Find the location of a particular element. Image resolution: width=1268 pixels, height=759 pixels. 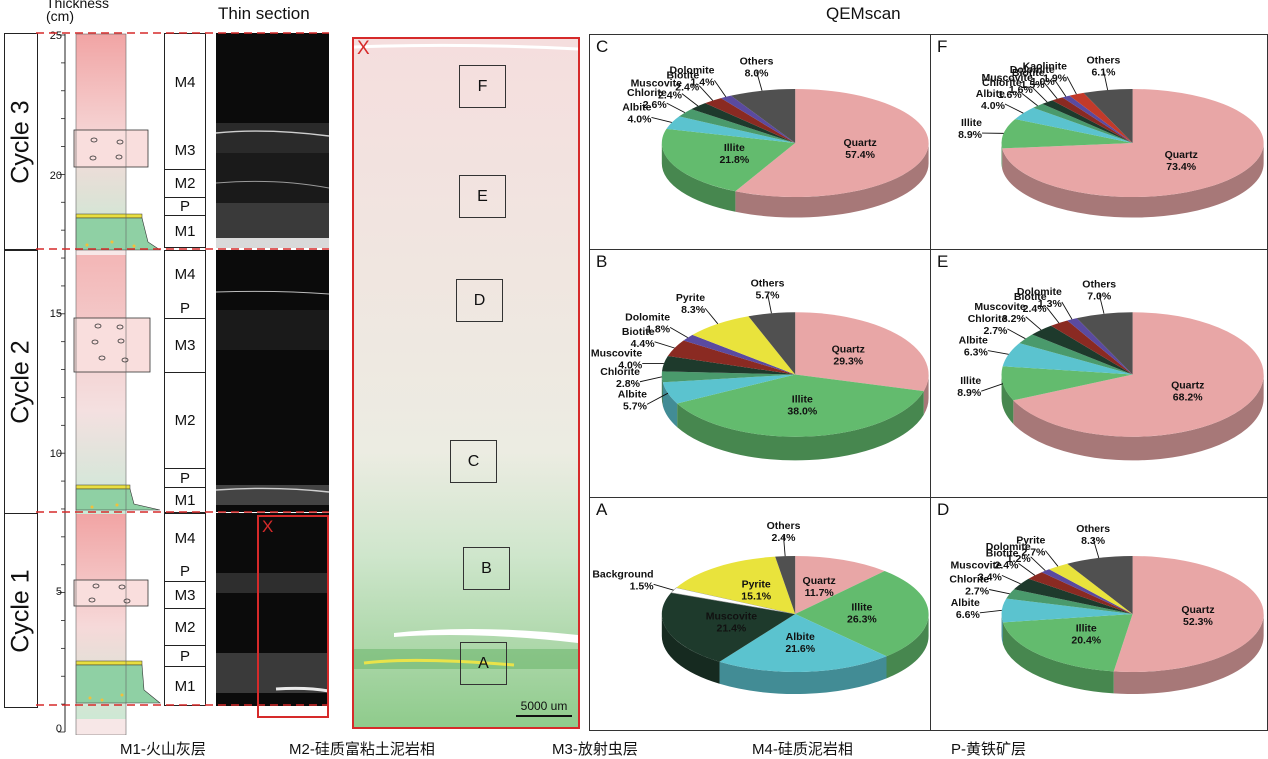

unit-label: M4 is located at coordinates (185, 82).